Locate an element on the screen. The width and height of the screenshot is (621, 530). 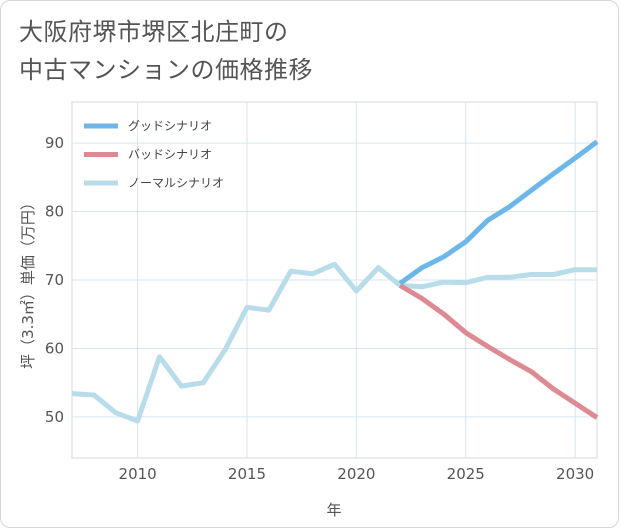
x-tick-label: 2015 is located at coordinates (247, 474).